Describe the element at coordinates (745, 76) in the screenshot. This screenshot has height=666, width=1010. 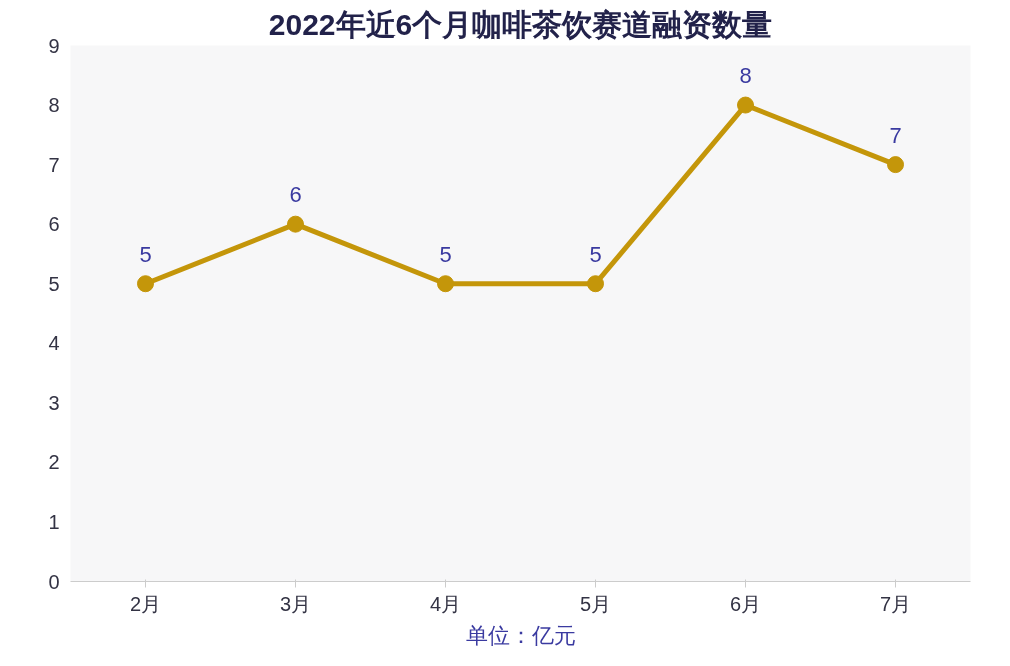
I see `data-label: 8` at that location.